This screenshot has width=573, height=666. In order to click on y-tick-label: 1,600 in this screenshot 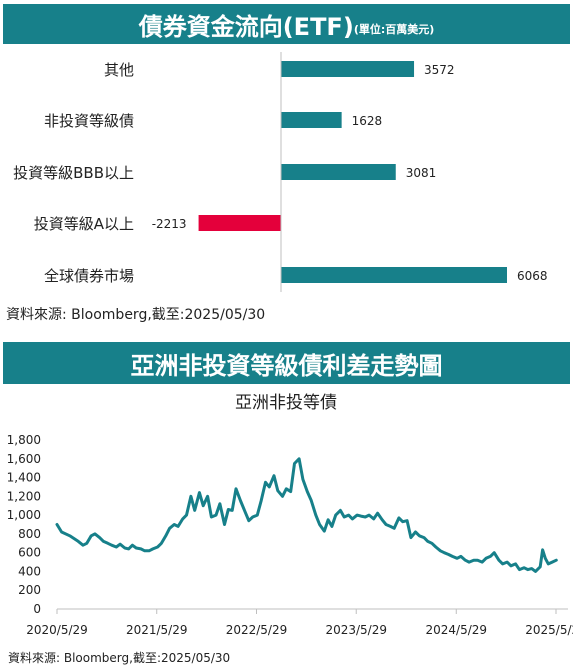, I will do `click(24, 459)`.